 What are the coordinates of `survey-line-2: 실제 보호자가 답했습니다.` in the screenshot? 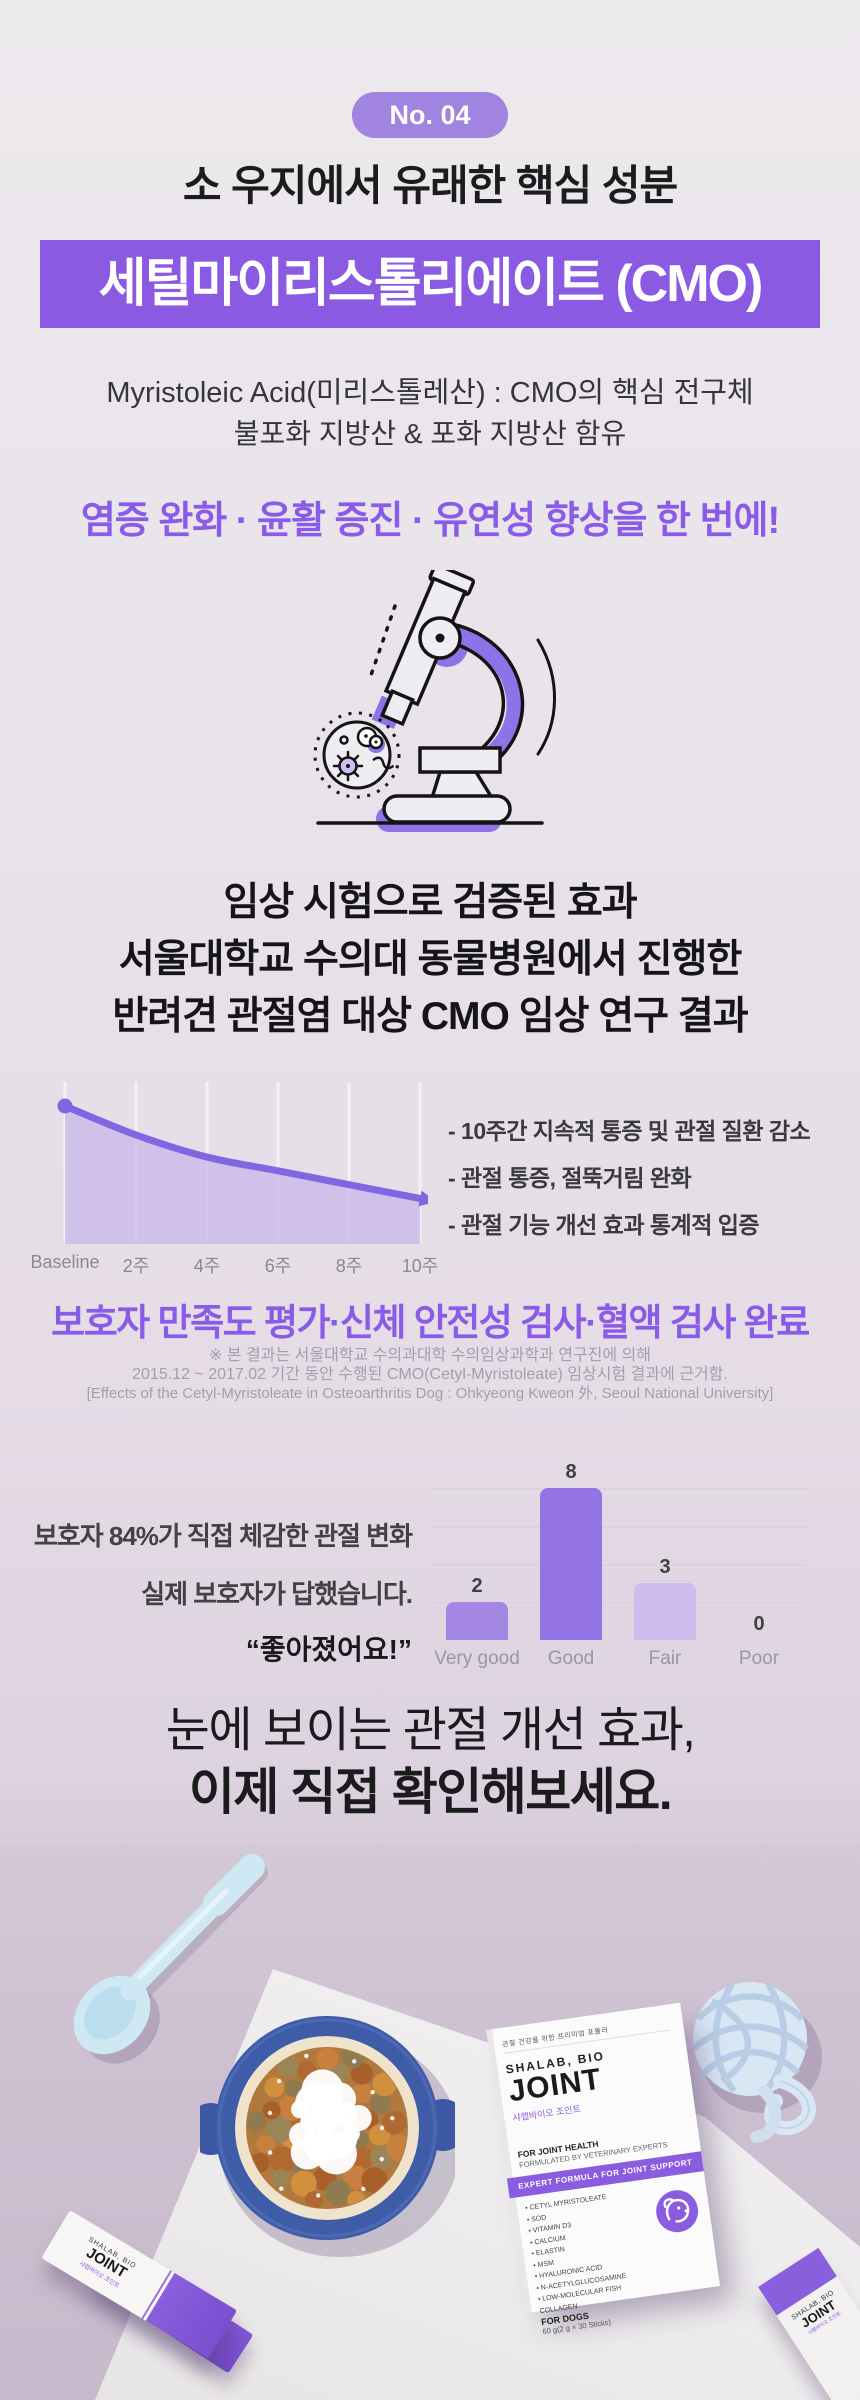 It's located at (277, 1594).